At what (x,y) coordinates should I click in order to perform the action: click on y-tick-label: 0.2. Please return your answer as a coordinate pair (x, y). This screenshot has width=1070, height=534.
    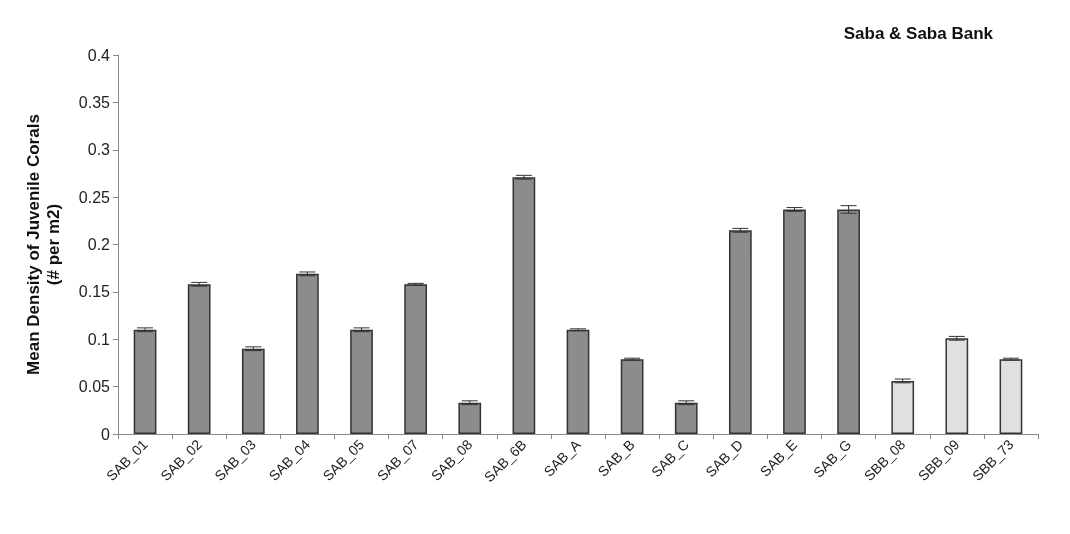
    Looking at the image, I should click on (99, 244).